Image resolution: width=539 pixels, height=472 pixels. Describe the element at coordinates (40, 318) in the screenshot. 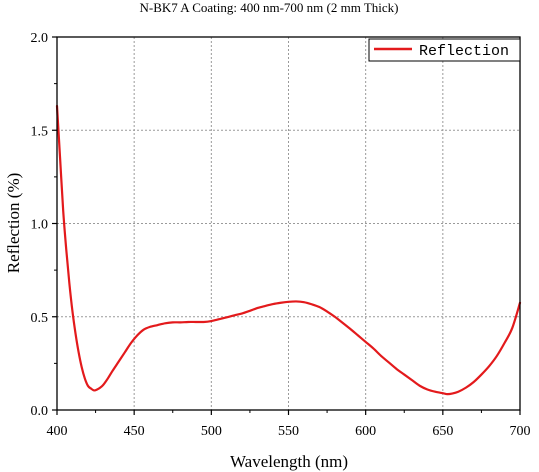

I see `y-tick-label: 0.5` at that location.